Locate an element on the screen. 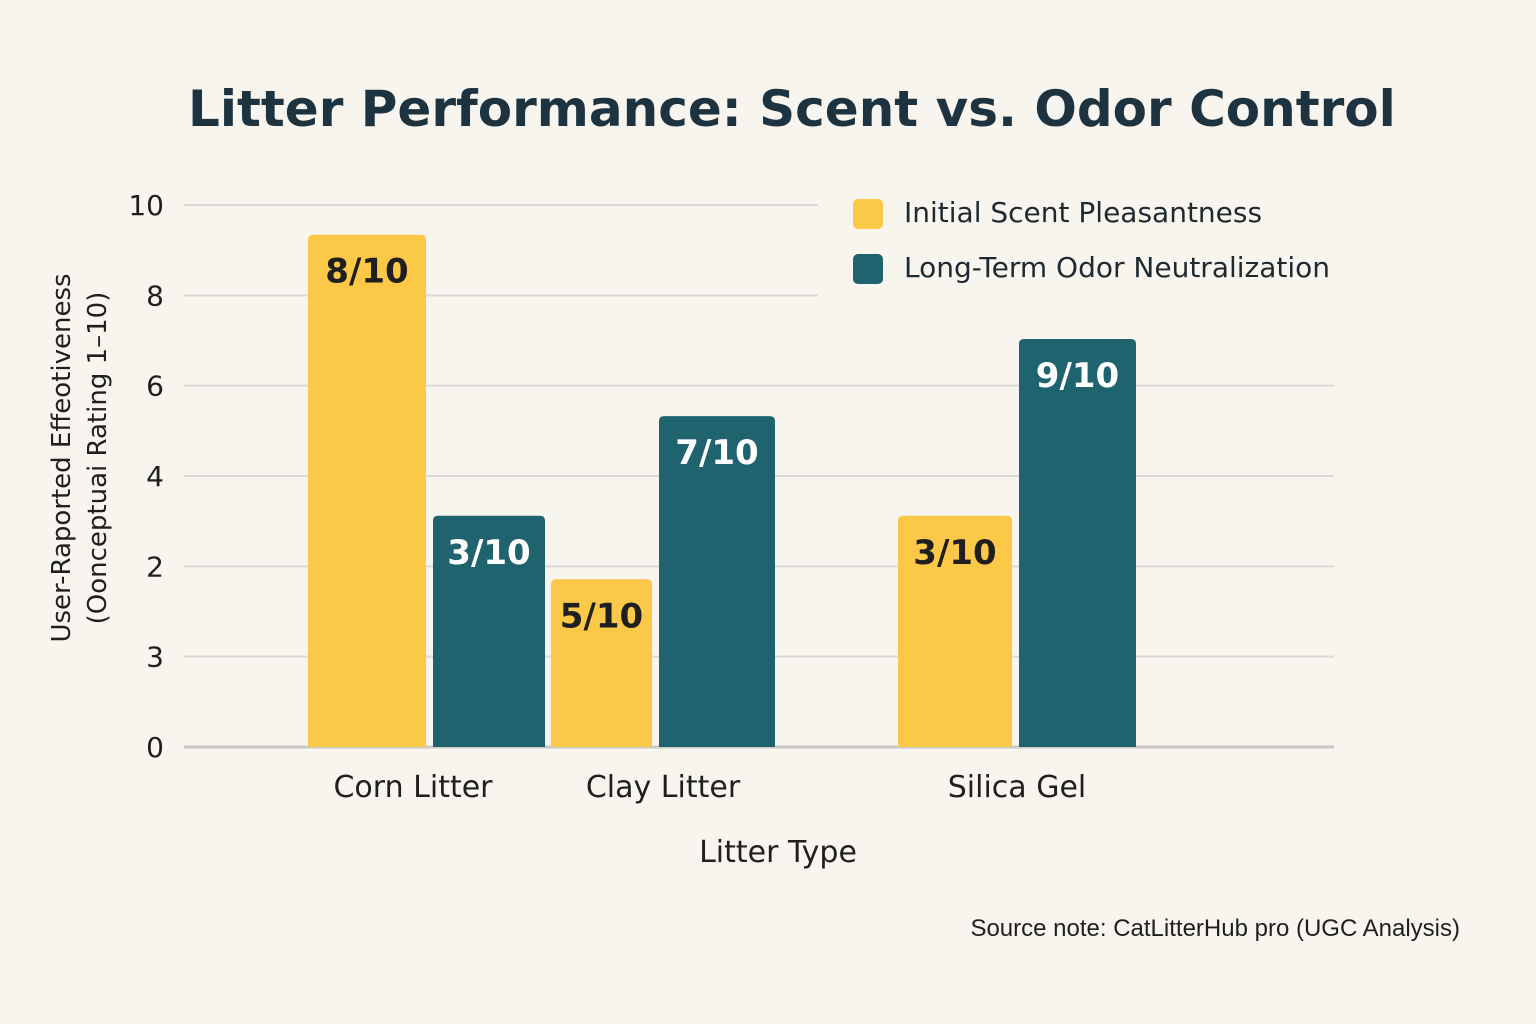 Image resolution: width=1536 pixels, height=1024 pixels. y-axis-ticks: 0 3 2 4 6 8 10 is located at coordinates (146, 476).